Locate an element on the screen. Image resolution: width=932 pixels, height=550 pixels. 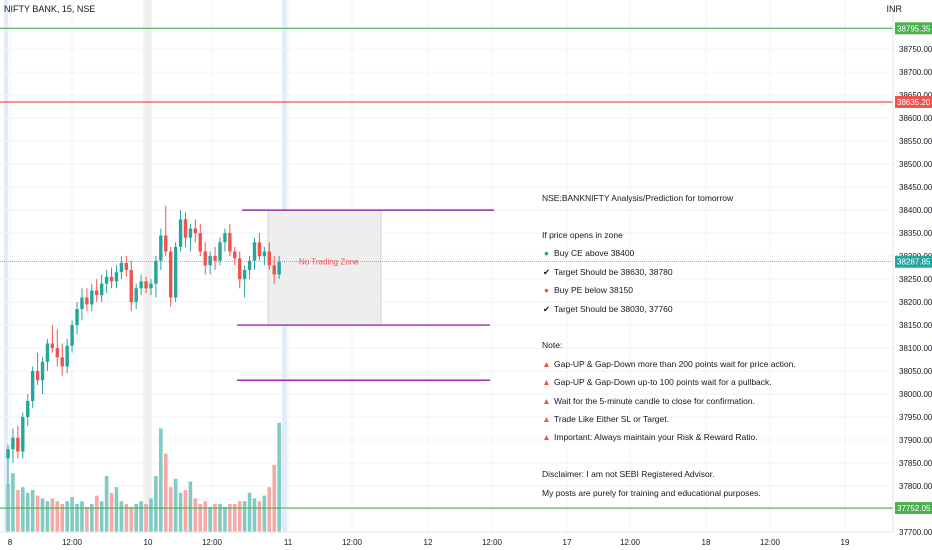
price-badge: 37752.05 is located at coordinates (913, 508).